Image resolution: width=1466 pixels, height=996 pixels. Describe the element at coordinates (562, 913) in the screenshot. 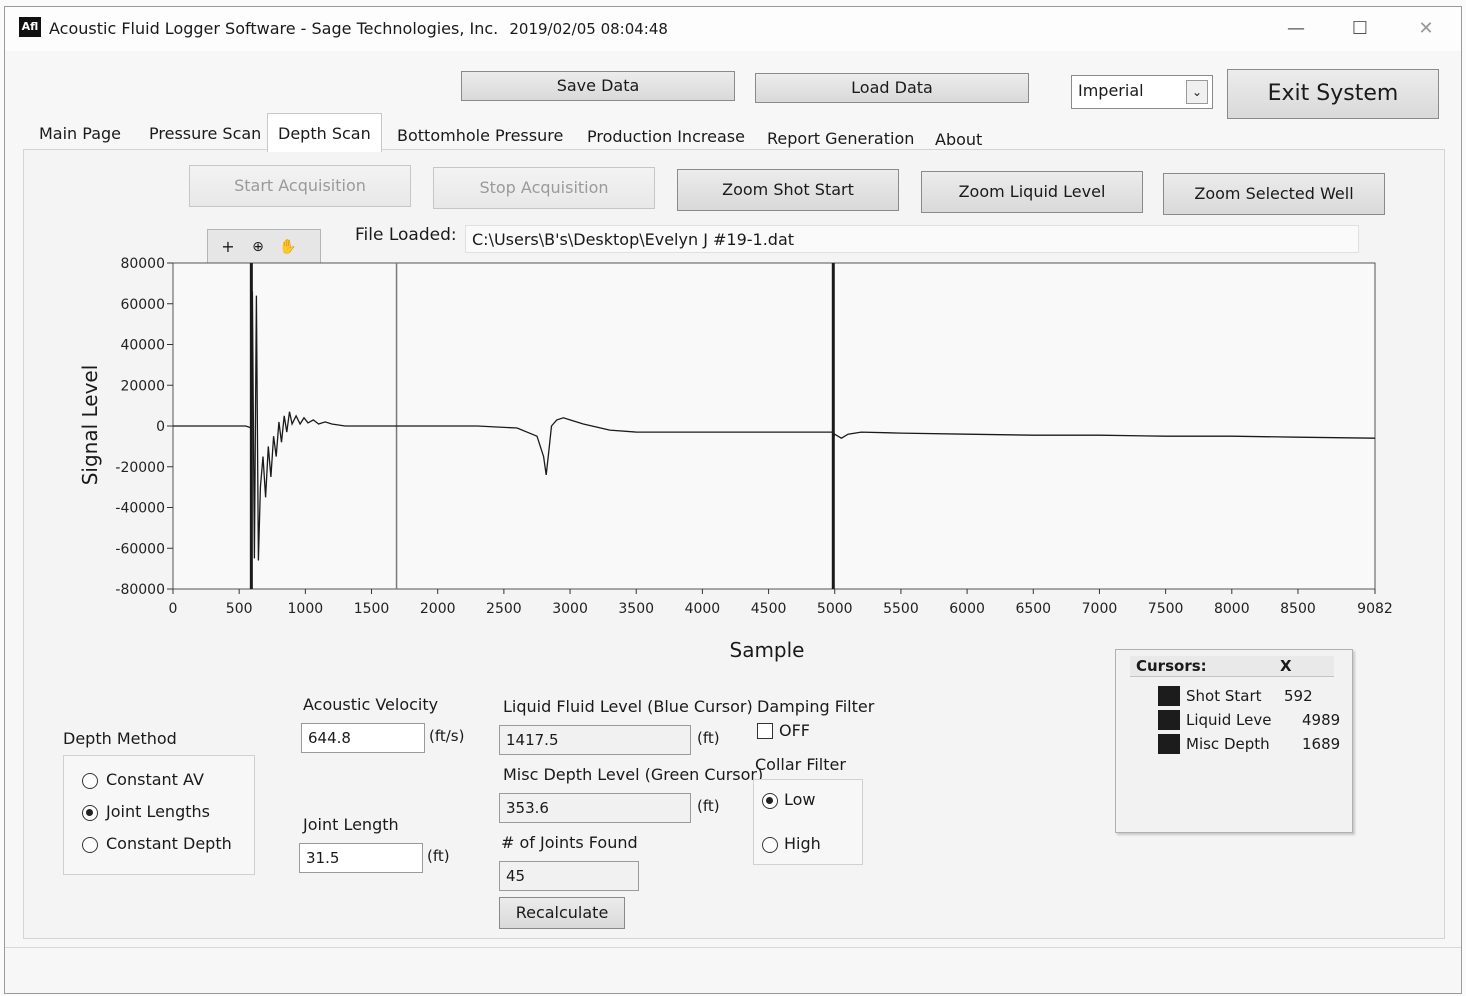

I see `recalculate-button: Recalculate` at that location.